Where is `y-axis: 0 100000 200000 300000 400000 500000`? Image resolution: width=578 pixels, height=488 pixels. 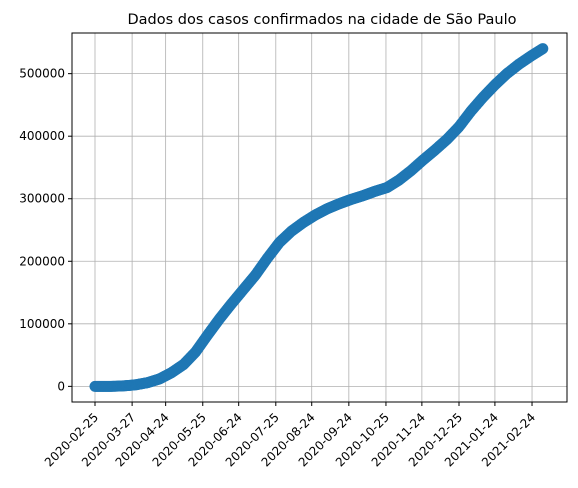 y-axis: 0 100000 200000 300000 400000 500000 is located at coordinates (45, 230).